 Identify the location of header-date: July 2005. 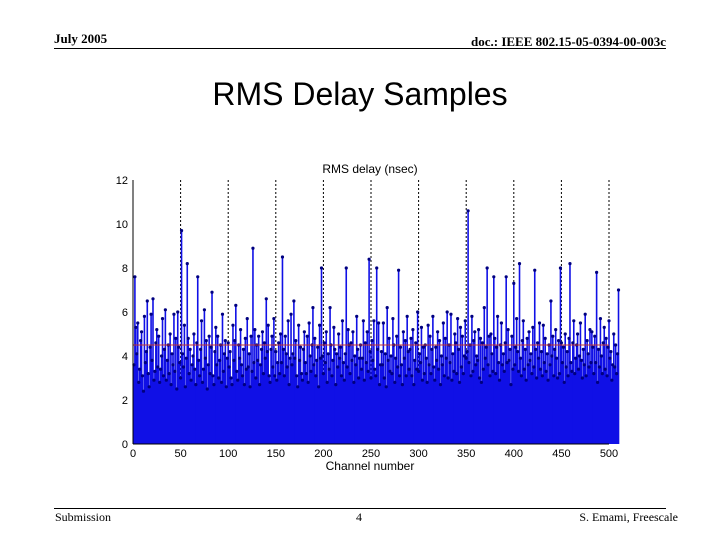
(81, 38).